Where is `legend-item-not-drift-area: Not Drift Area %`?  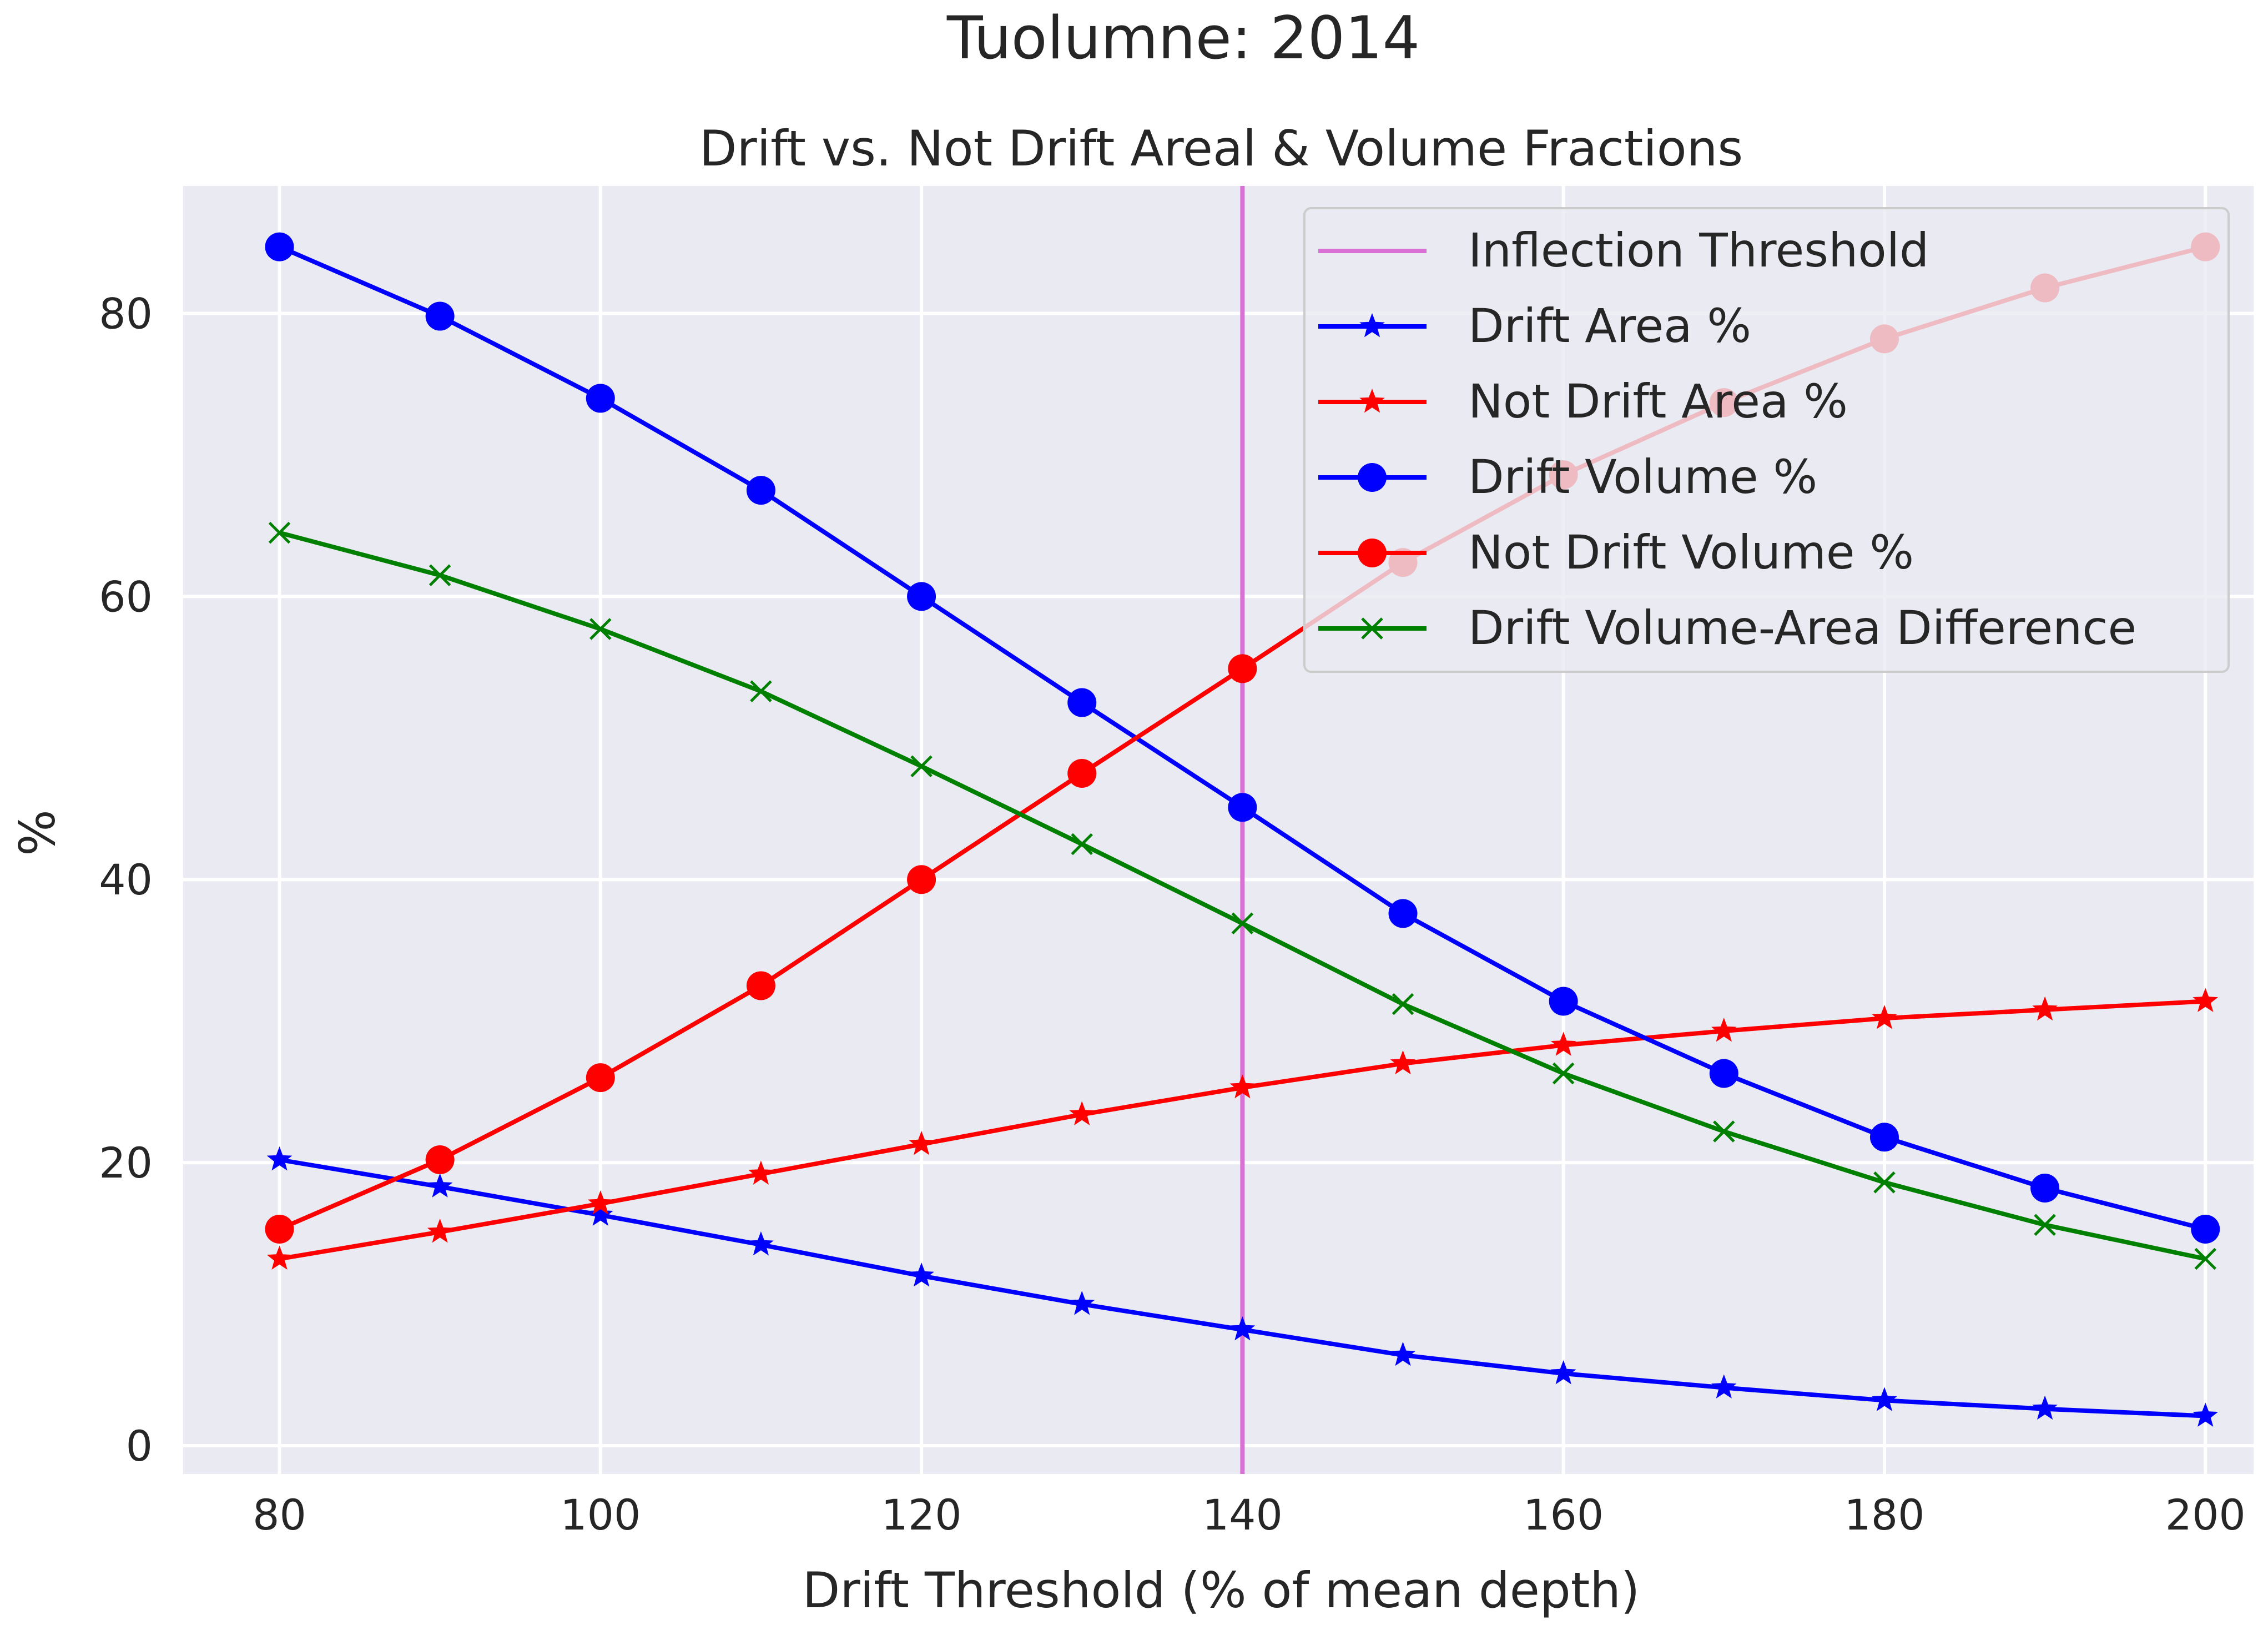 legend-item-not-drift-area: Not Drift Area % is located at coordinates (1583, 401).